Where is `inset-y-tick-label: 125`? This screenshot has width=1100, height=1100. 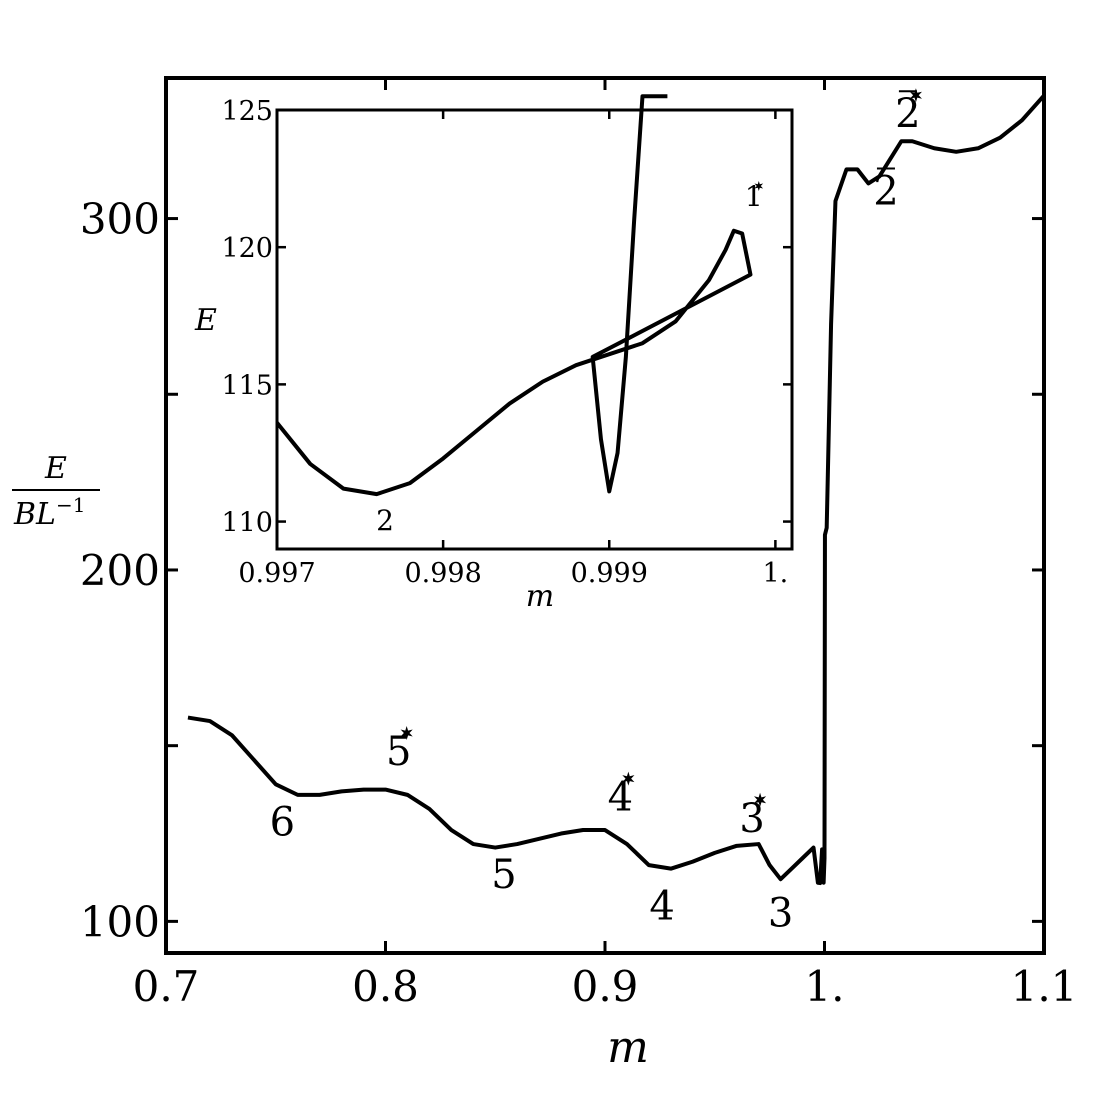
inset-y-tick-label: 125 is located at coordinates (247, 111).